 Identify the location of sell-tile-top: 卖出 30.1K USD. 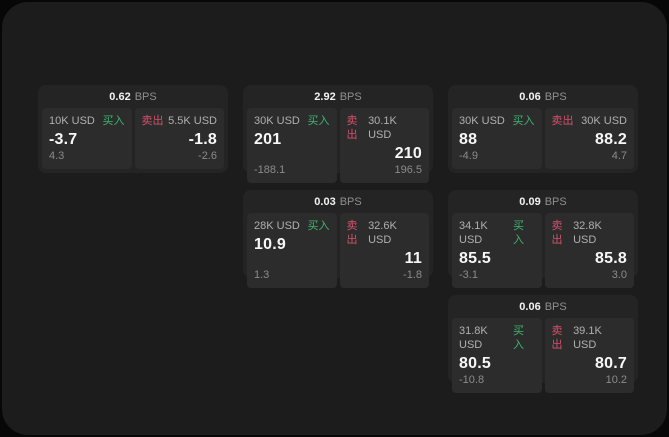
(385, 128).